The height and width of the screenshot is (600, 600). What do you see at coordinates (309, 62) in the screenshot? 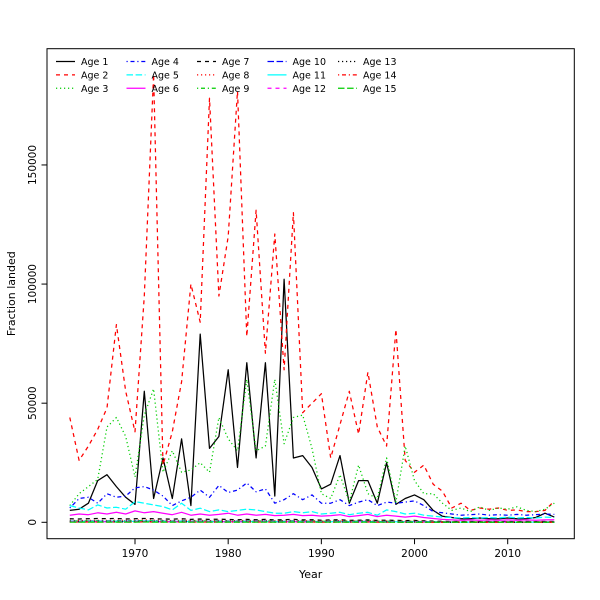
I see `legend-label-age-10: Age 10` at bounding box center [309, 62].